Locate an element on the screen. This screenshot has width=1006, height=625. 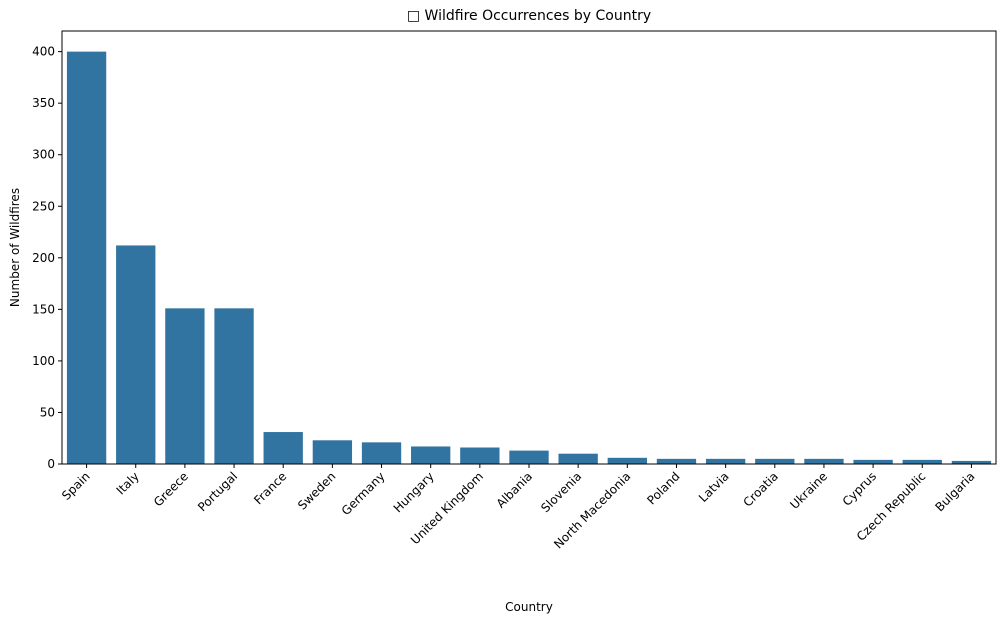
y-tick-label: 350 is located at coordinates (43, 103).